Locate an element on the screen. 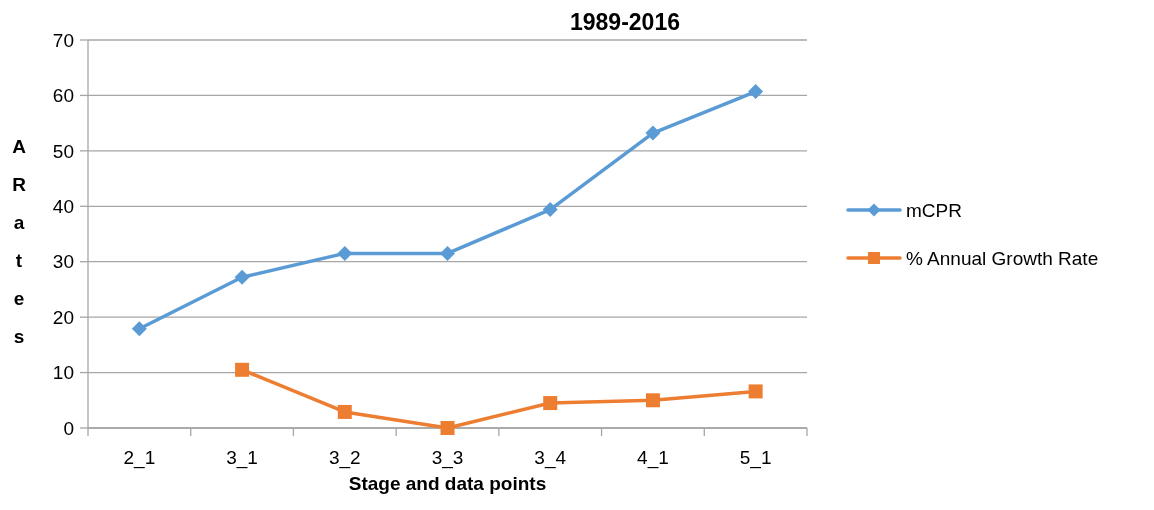  legend-label: % Annual Growth Rate is located at coordinates (1002, 258).